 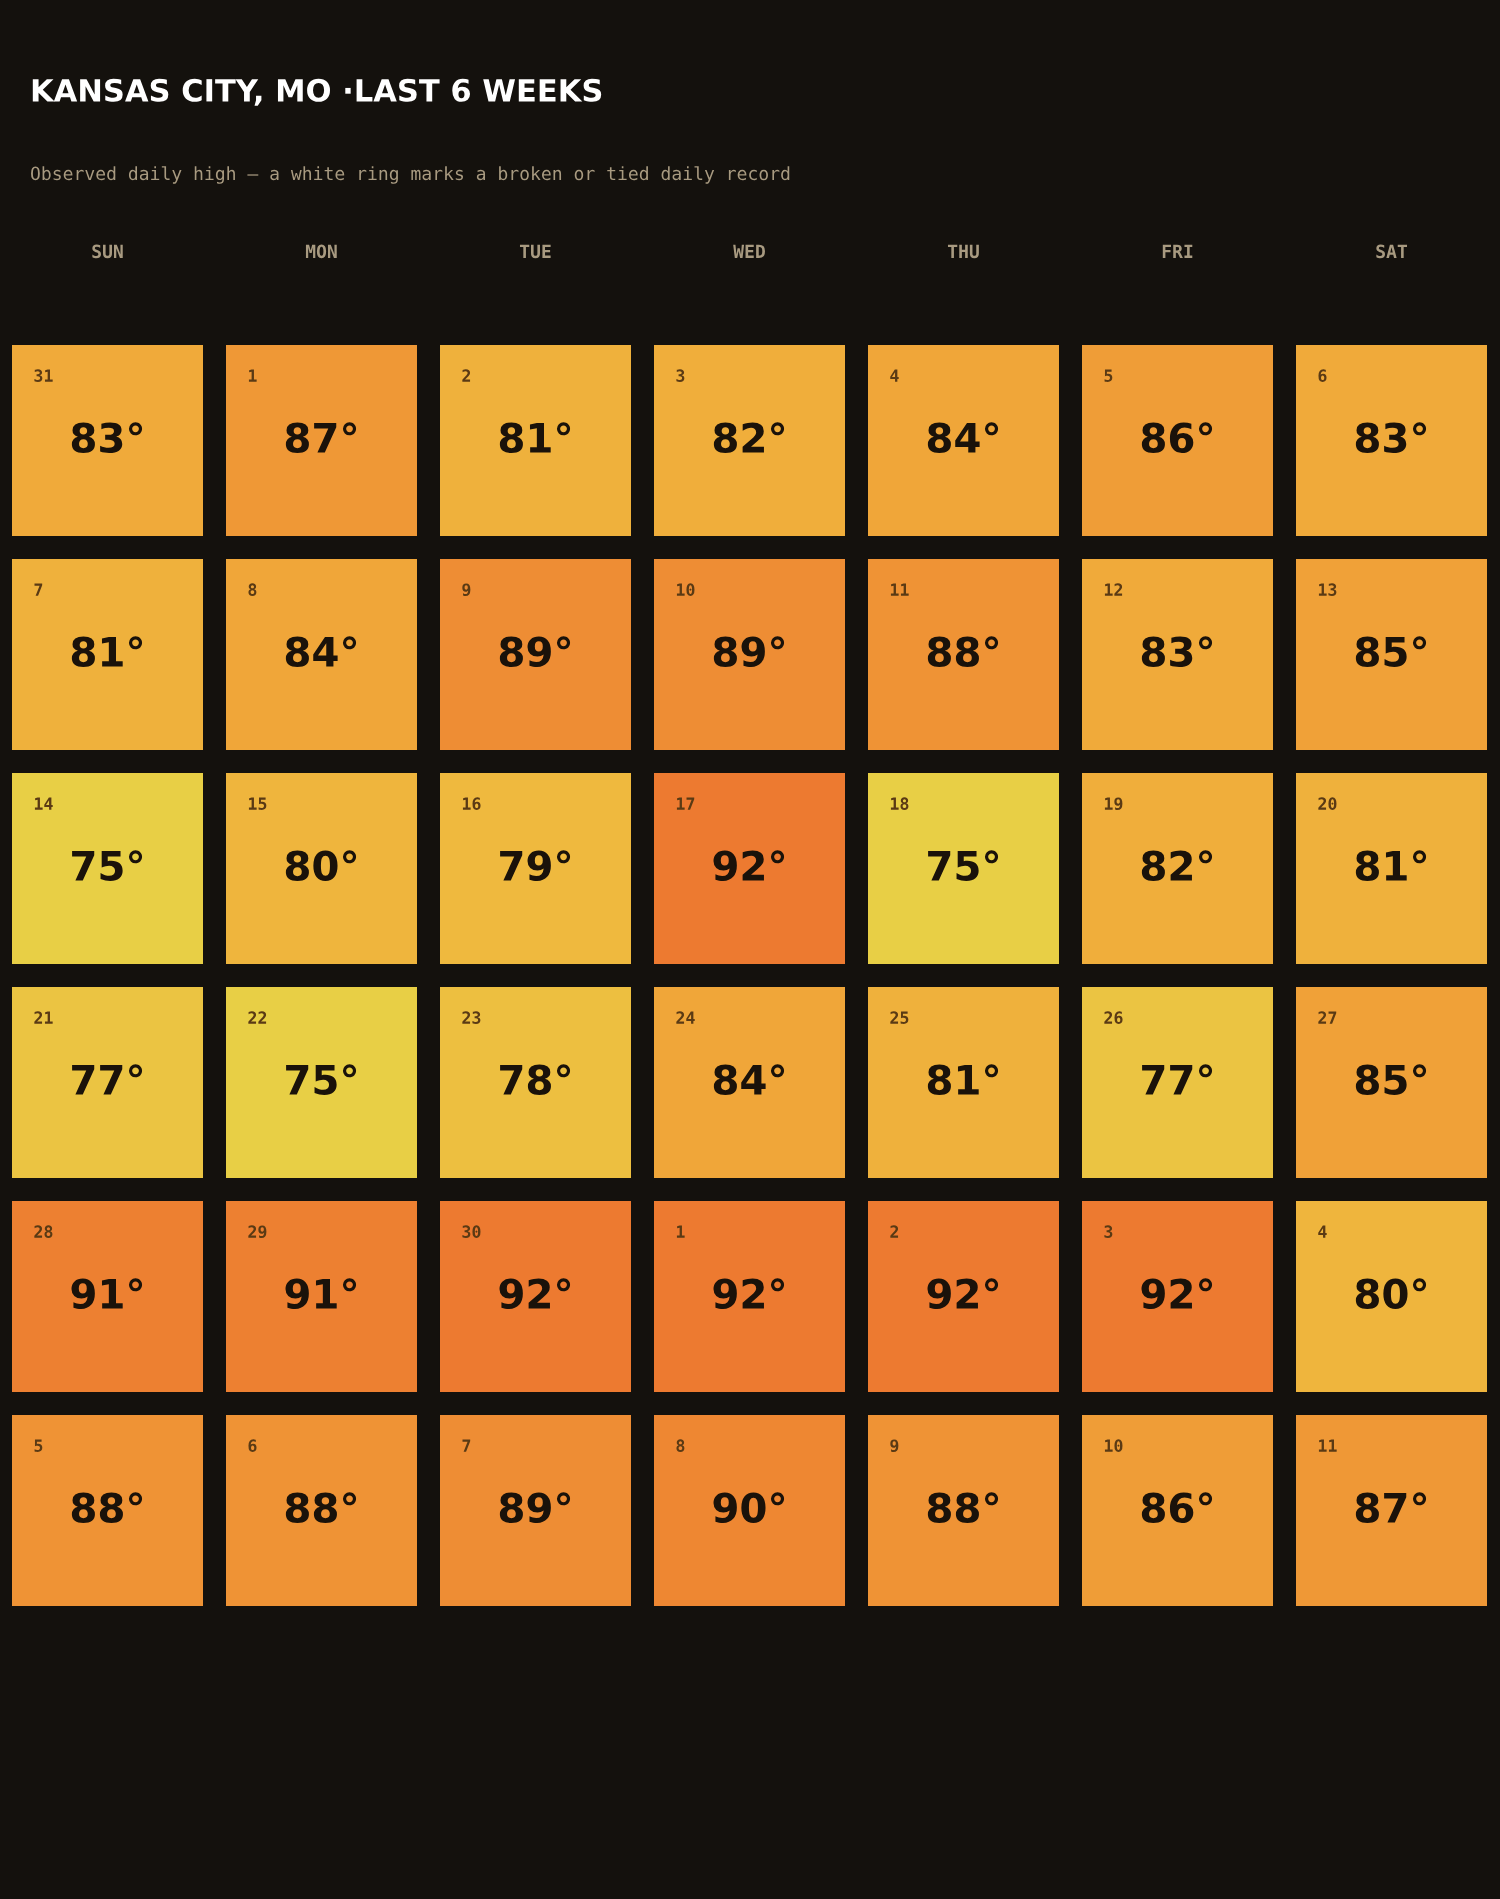 What do you see at coordinates (535, 251) in the screenshot?
I see `x-tick-label: TUE` at bounding box center [535, 251].